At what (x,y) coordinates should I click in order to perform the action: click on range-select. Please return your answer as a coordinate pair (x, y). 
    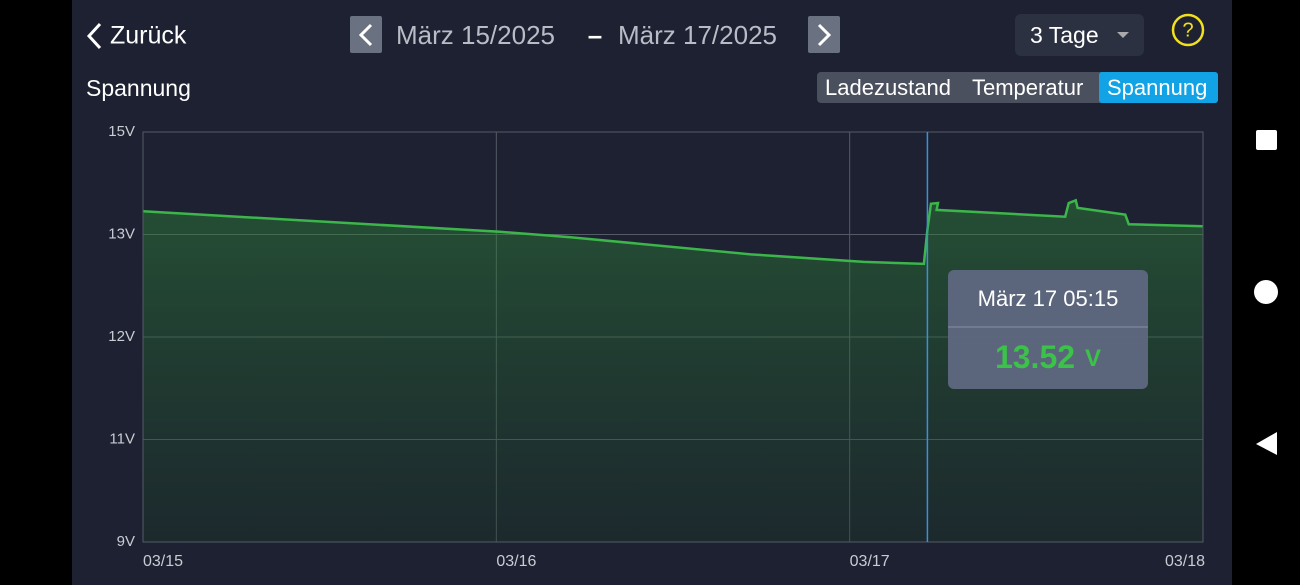
    Looking at the image, I should click on (1079, 35).